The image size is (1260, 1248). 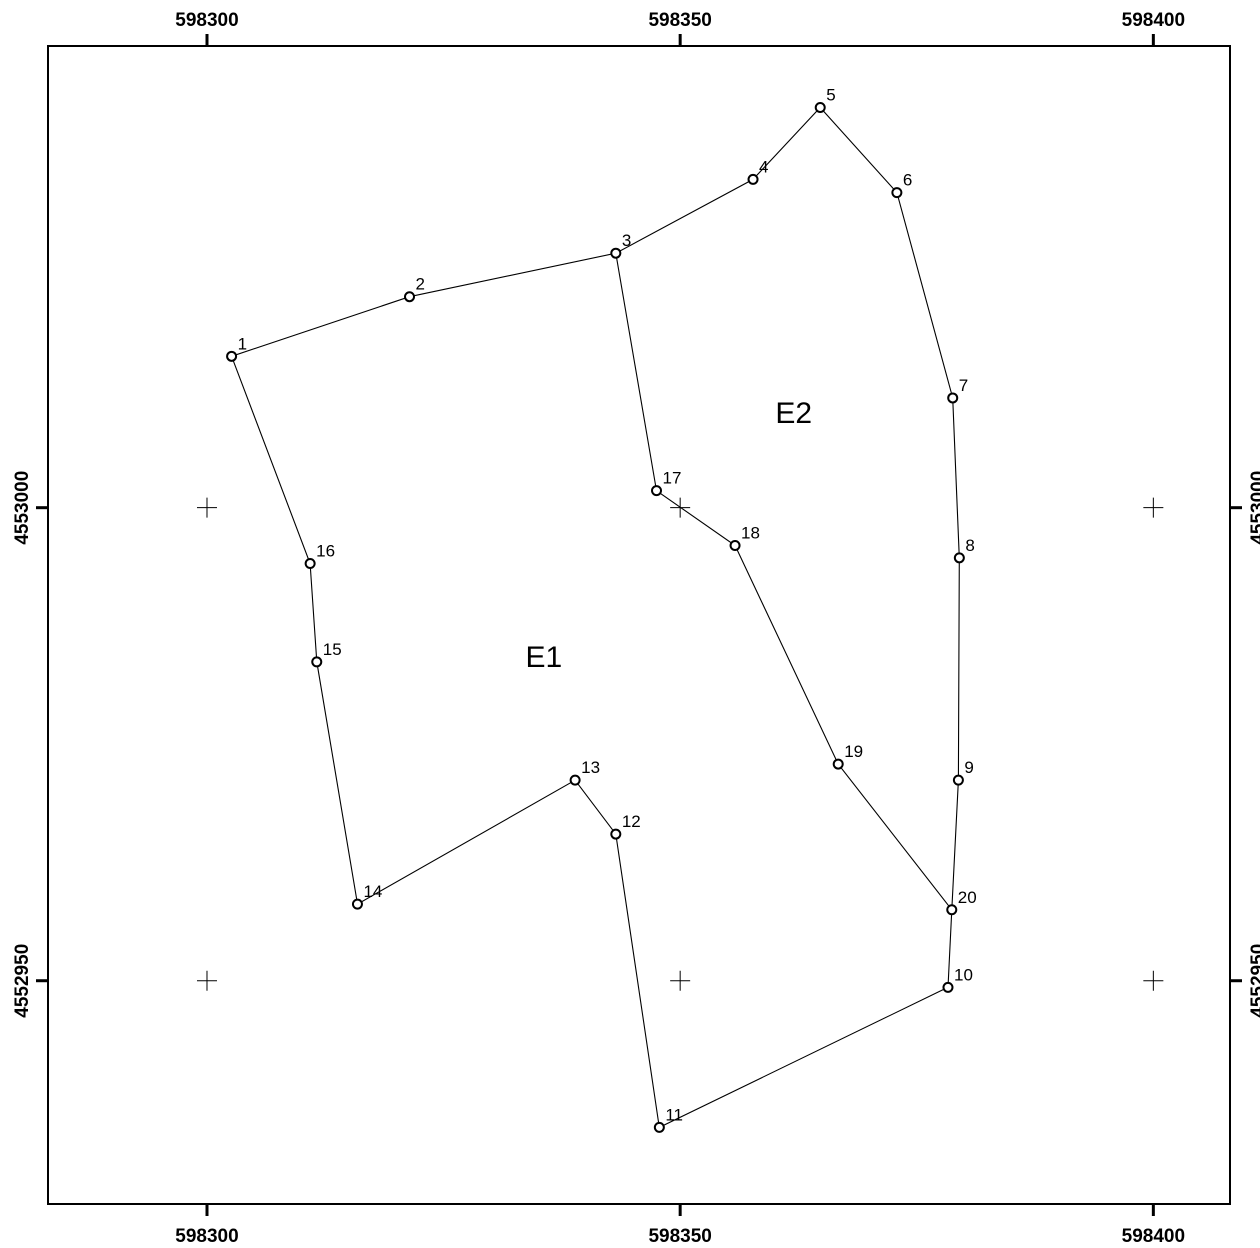 I want to click on parcel-label: E2, so click(x=793, y=413).